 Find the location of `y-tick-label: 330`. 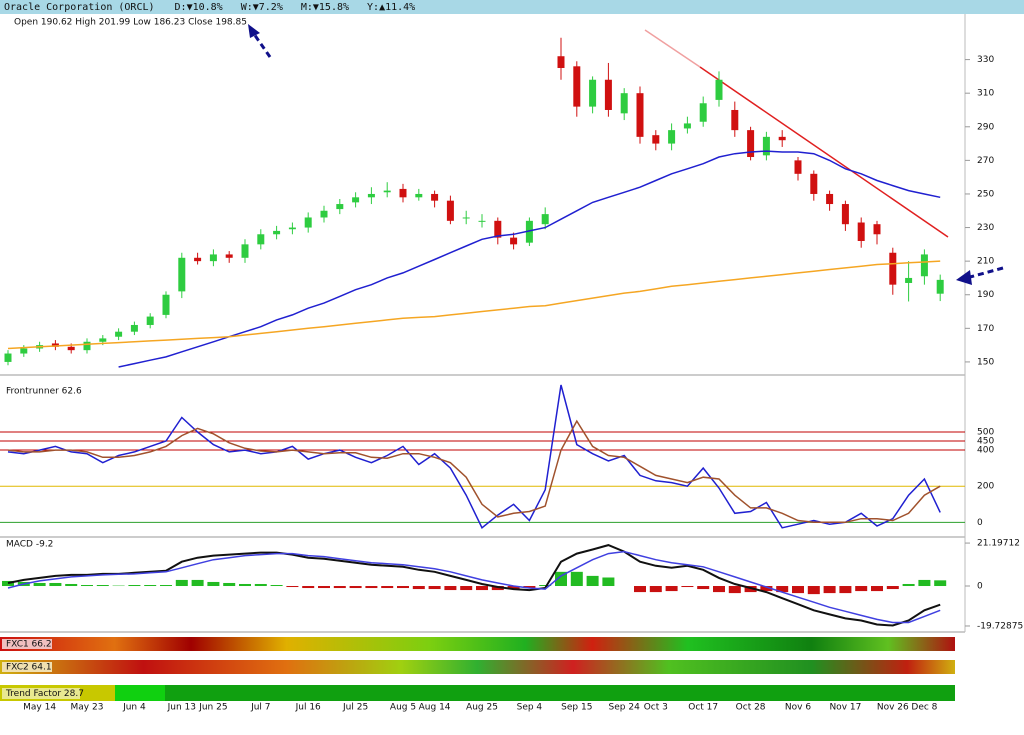

y-tick-label: 330 is located at coordinates (985, 60).